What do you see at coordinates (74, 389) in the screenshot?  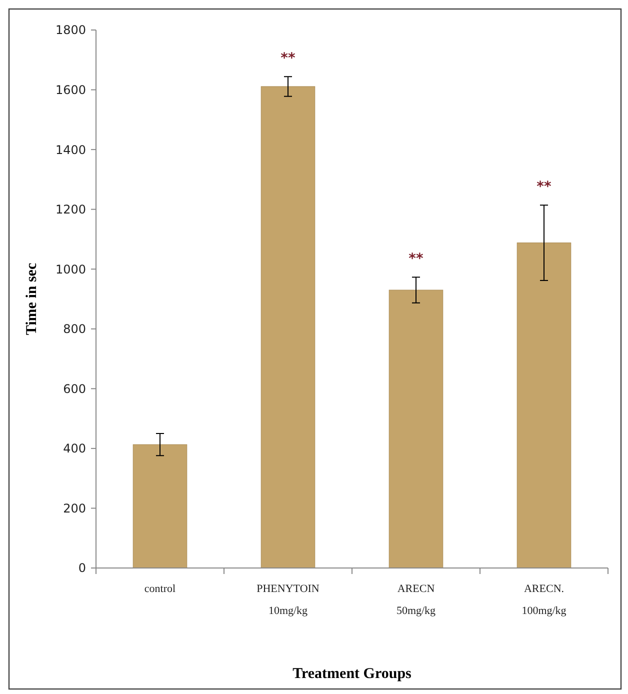 I see `y-tick-label: 600` at bounding box center [74, 389].